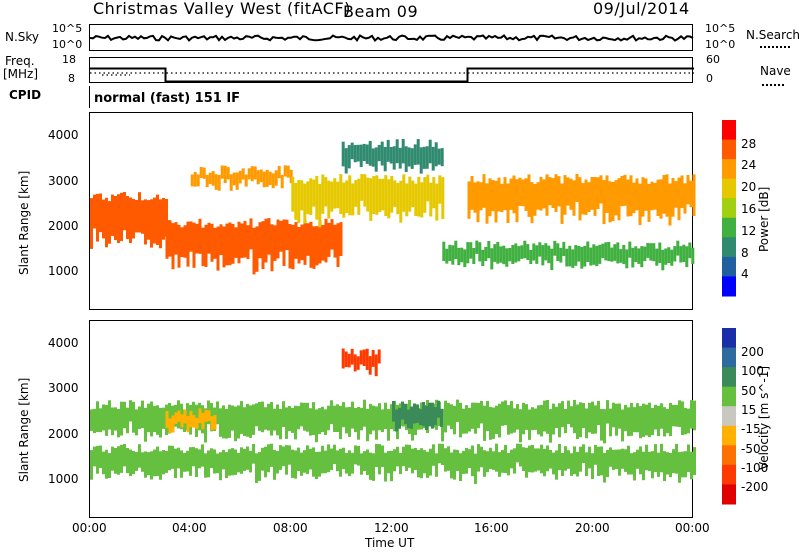 The image size is (800, 554). What do you see at coordinates (215, 422) in the screenshot?
I see `velocity-band-3-cell` at bounding box center [215, 422].